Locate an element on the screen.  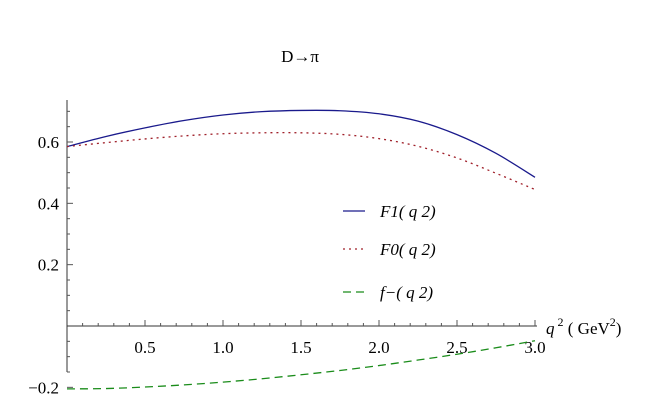
x-tick-label: 1.0 is located at coordinates (222, 347).